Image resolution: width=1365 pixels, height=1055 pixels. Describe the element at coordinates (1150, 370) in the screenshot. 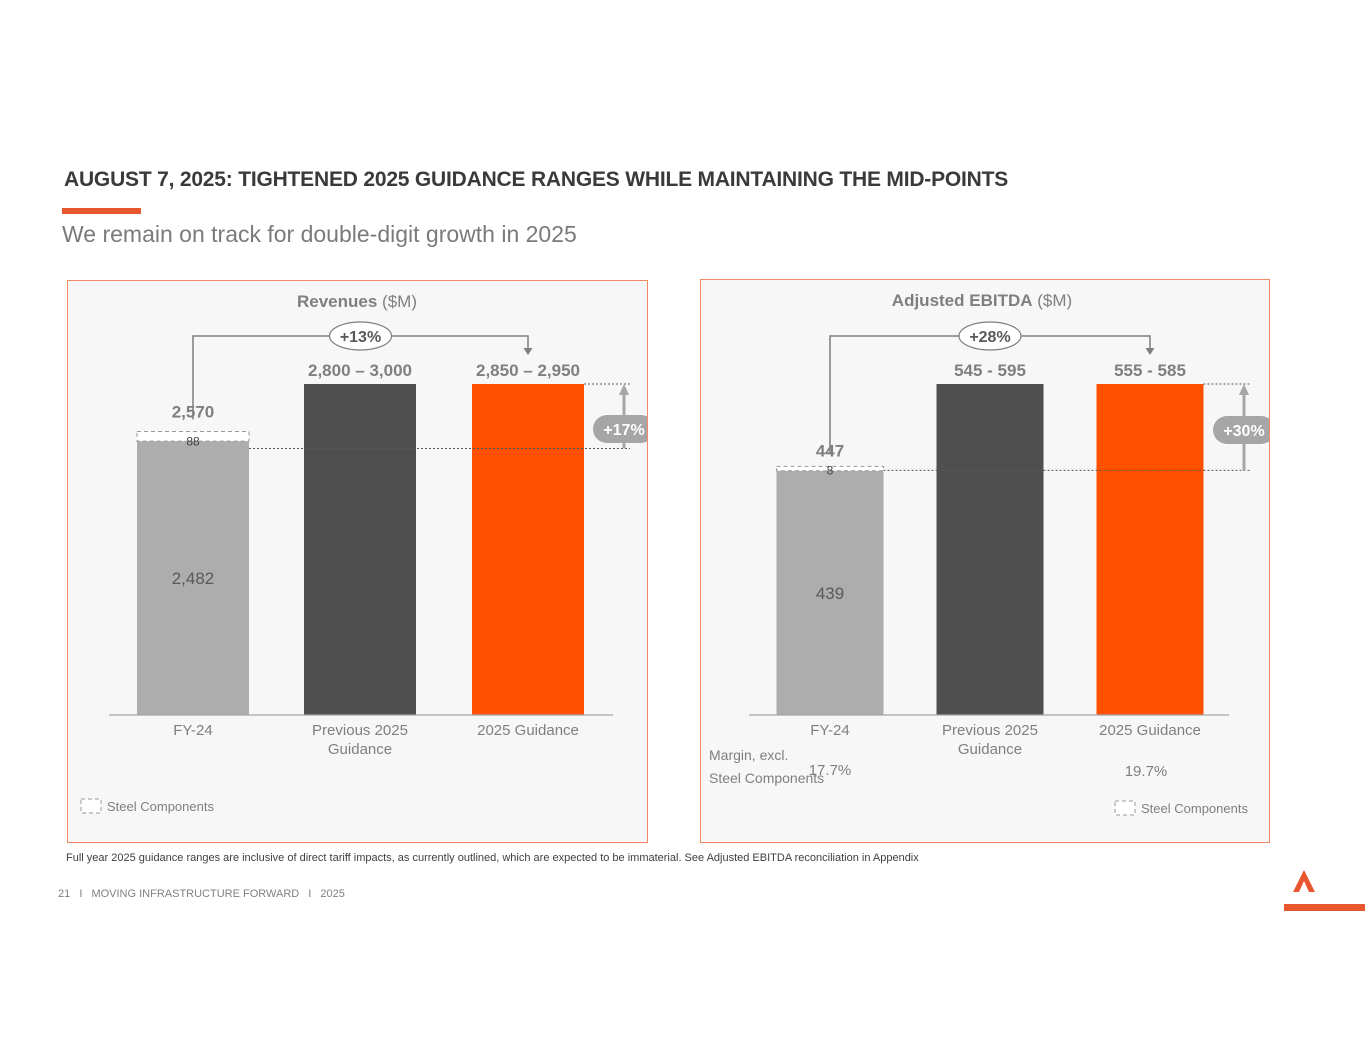

I see `bar-range-label: 555 - 585` at that location.